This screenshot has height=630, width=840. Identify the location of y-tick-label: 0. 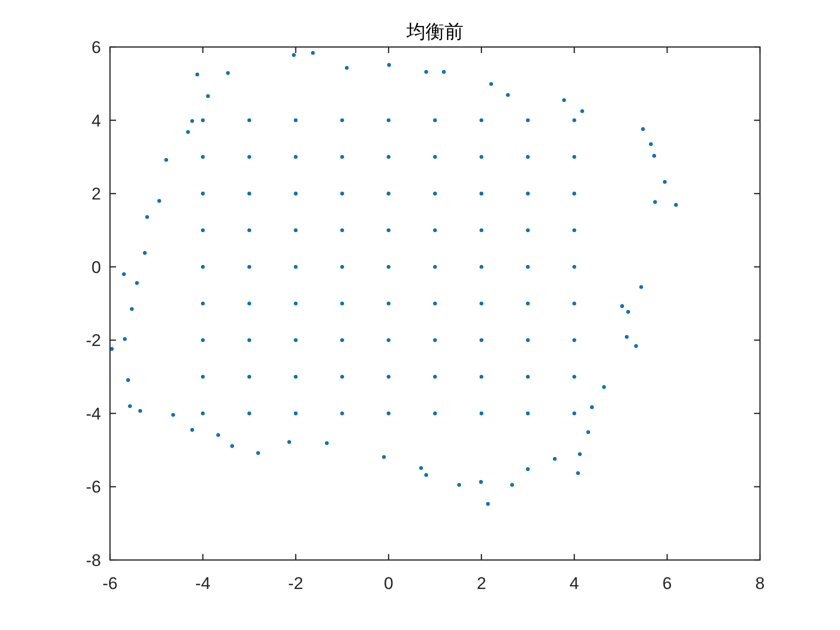
(96, 267).